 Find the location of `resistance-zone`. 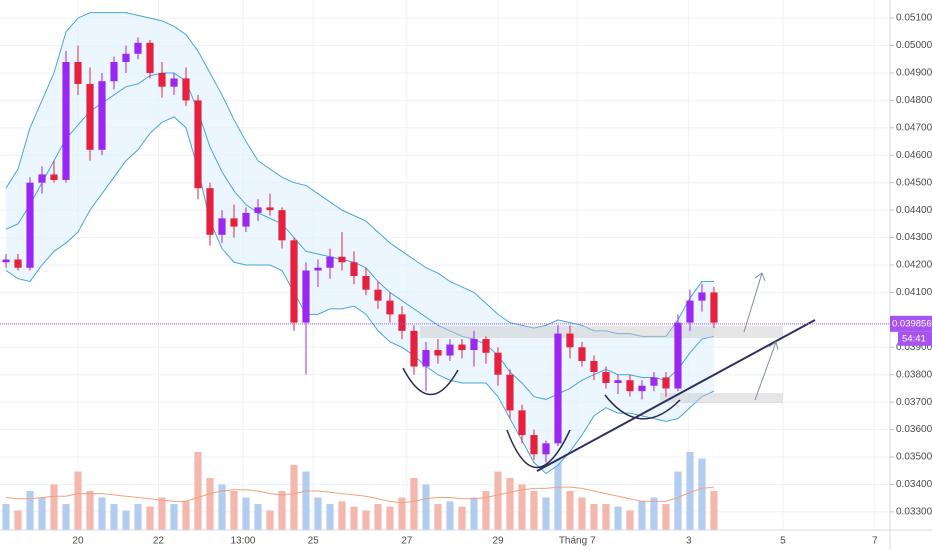

resistance-zone is located at coordinates (601, 332).